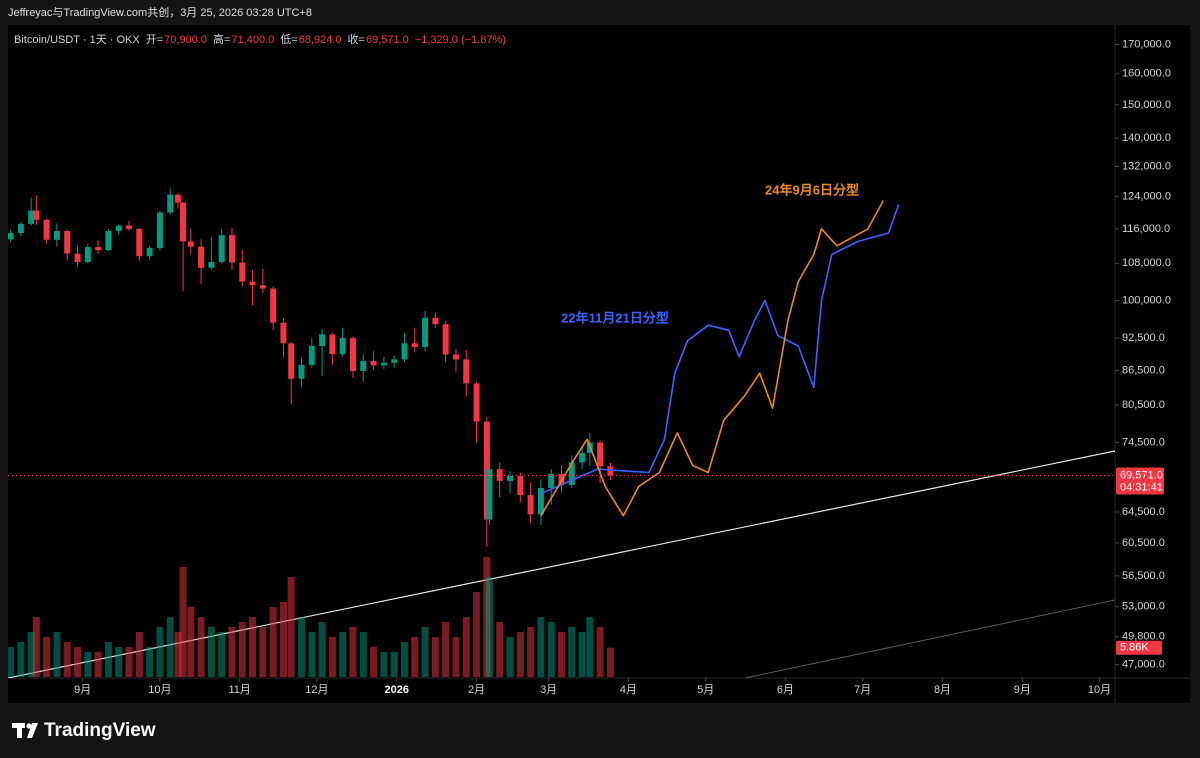 The image size is (1200, 758). What do you see at coordinates (1134, 648) in the screenshot?
I see `volume-last-label: 5.86K` at bounding box center [1134, 648].